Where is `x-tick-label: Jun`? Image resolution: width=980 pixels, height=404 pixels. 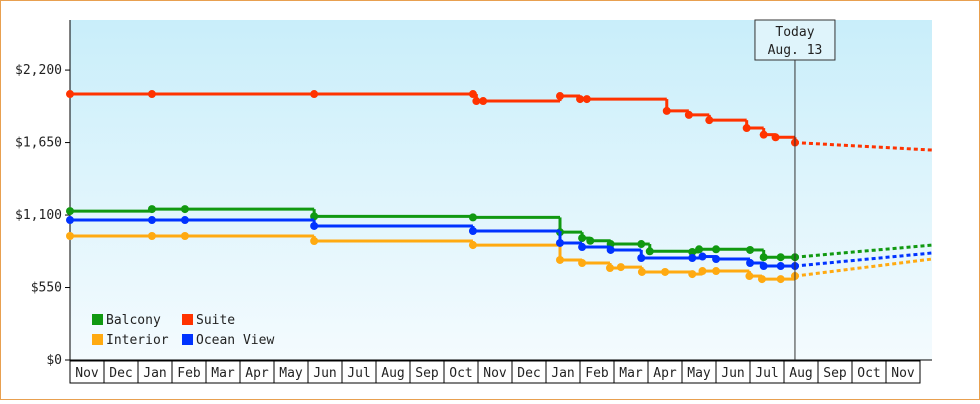
x-tick-label: Jun is located at coordinates (732, 373).